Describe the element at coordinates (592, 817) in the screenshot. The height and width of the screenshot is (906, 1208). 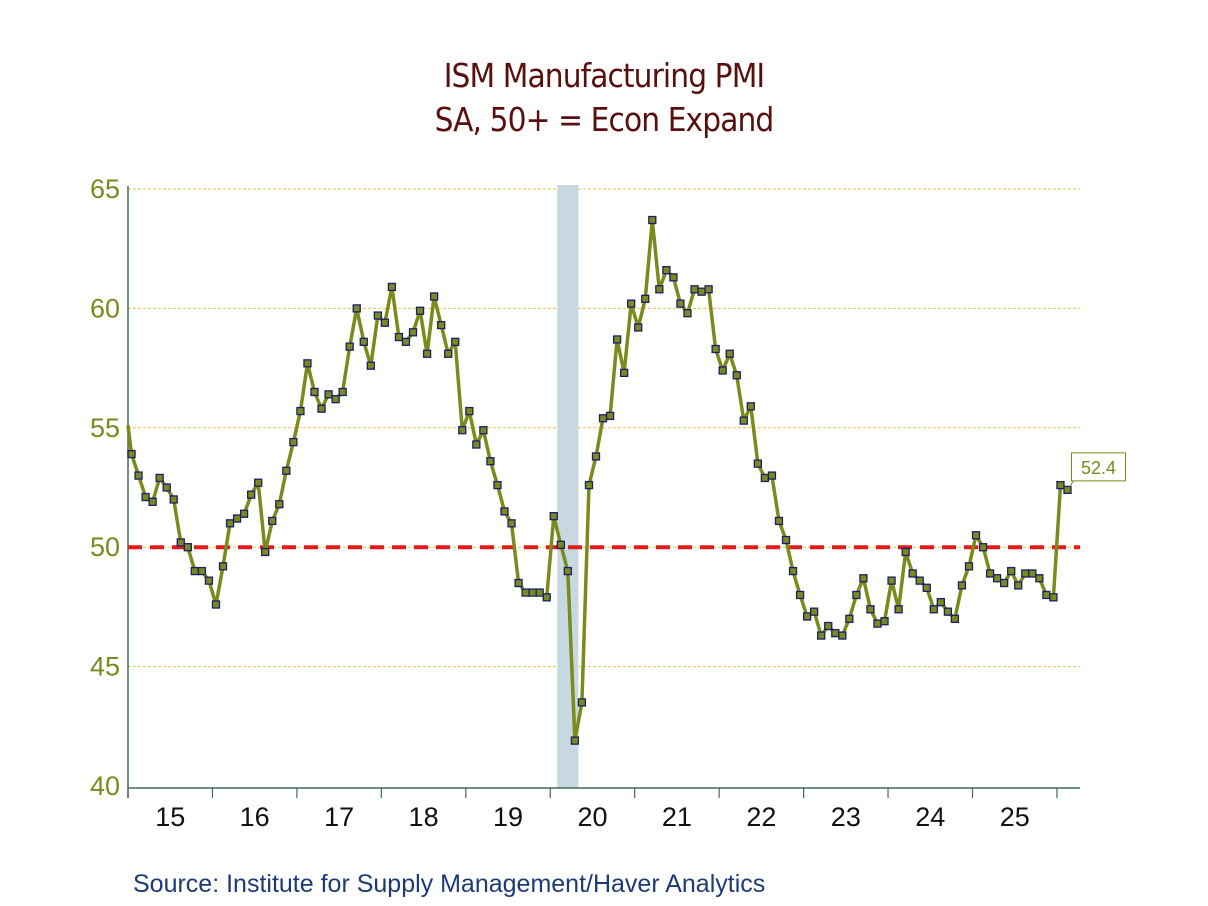
I see `x-tick-label: 20` at that location.